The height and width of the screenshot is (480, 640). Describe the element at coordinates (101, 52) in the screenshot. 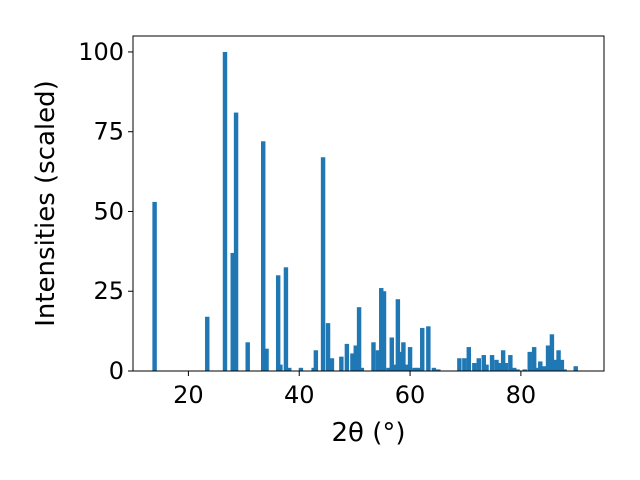

I see `y-tick-label: 100` at that location.